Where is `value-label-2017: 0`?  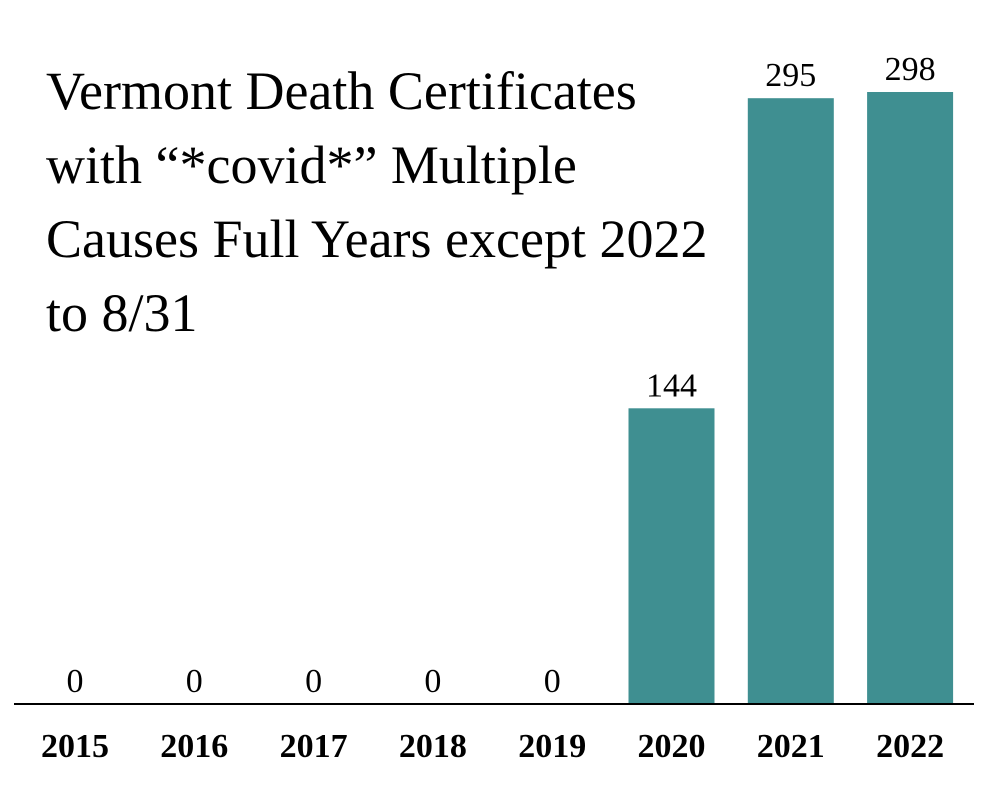 value-label-2017: 0 is located at coordinates (313, 681).